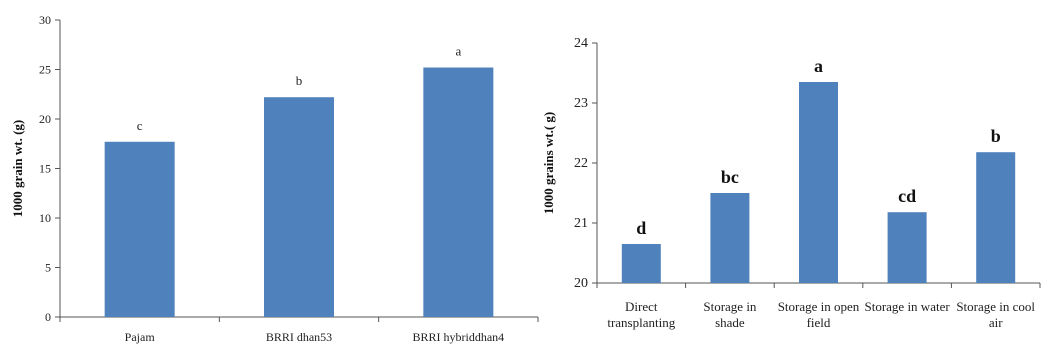 The width and height of the screenshot is (1049, 353). I want to click on y-axis-label: 1000 grains wt.( g), so click(548, 163).